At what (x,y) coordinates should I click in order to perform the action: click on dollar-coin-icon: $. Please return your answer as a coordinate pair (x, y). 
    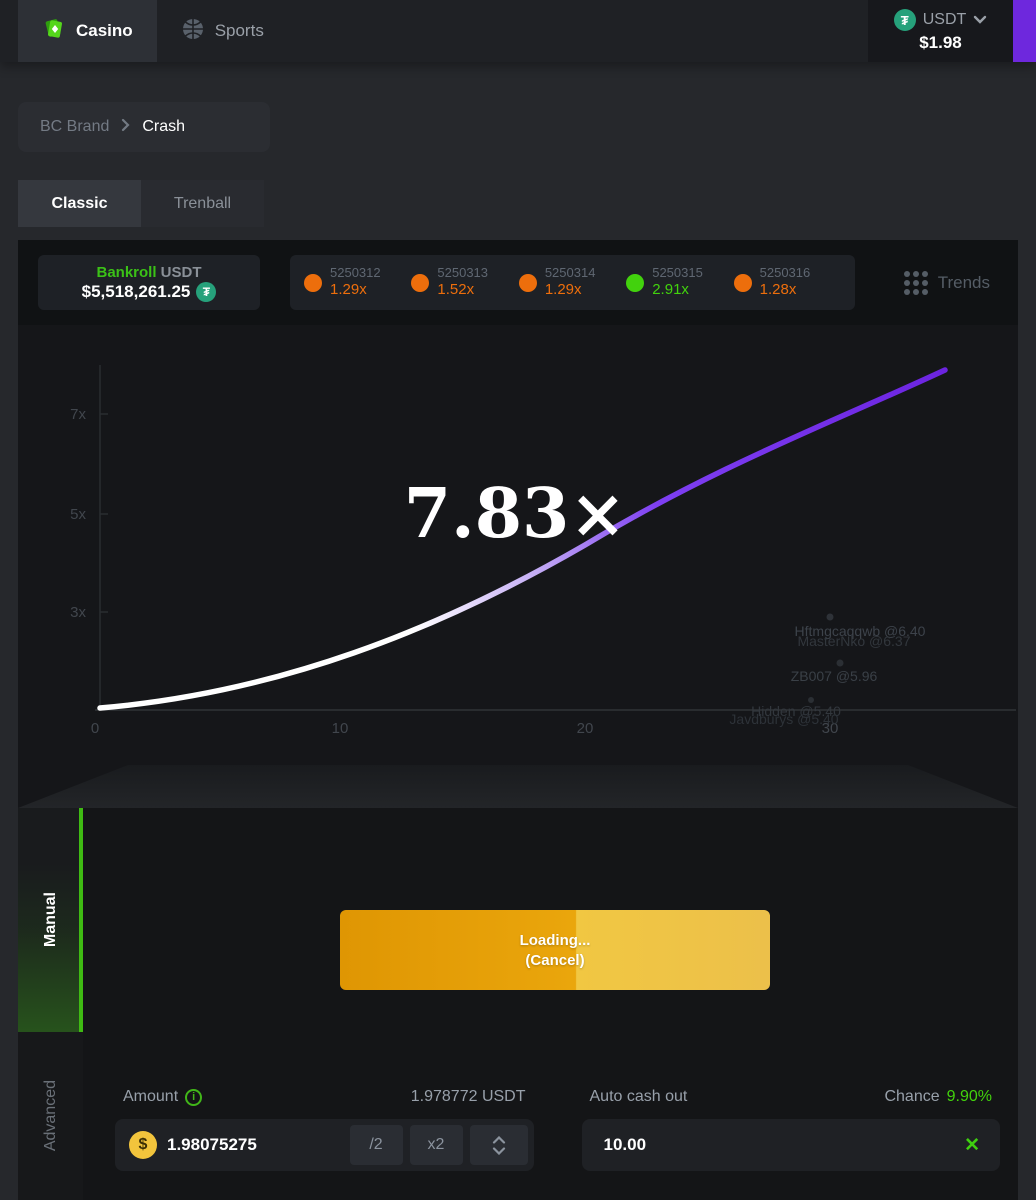
    Looking at the image, I should click on (143, 1145).